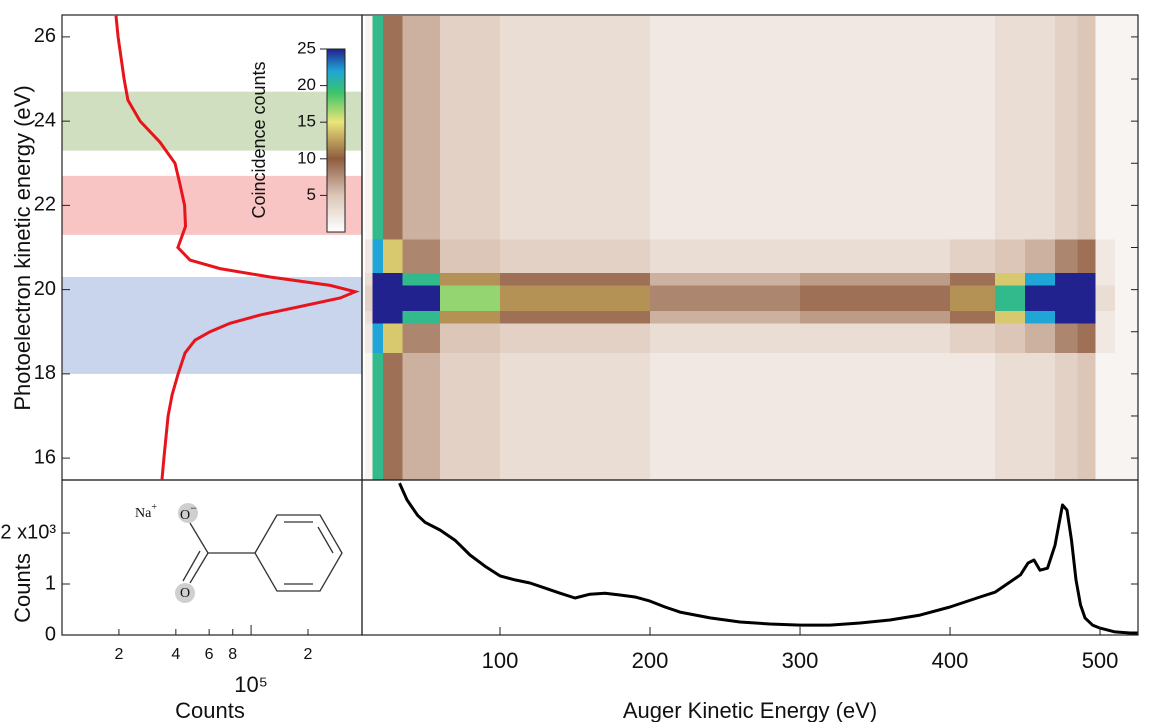 The width and height of the screenshot is (1149, 727). What do you see at coordinates (45, 36) in the screenshot?
I see `y-tick-label: 26` at bounding box center [45, 36].